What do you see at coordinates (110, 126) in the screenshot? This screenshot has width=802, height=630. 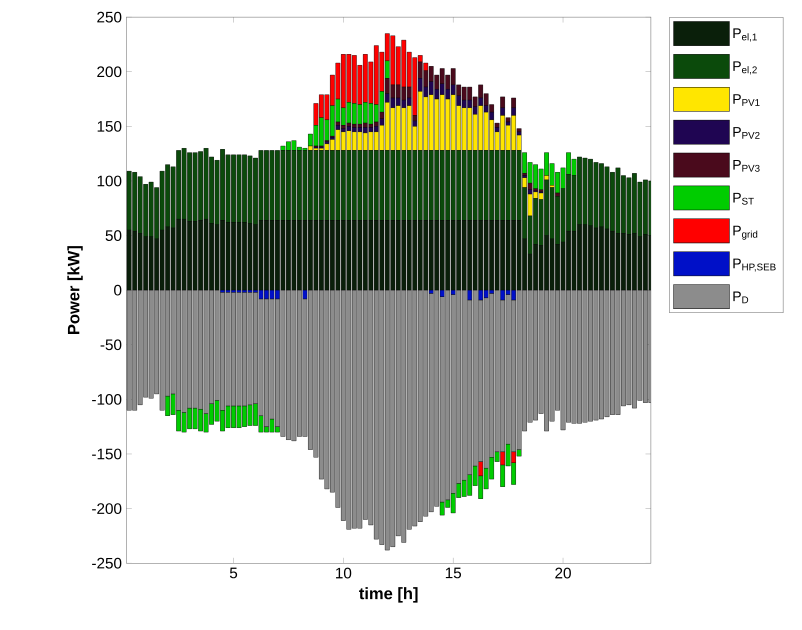 I see `y-tick-label: 150` at bounding box center [110, 126].